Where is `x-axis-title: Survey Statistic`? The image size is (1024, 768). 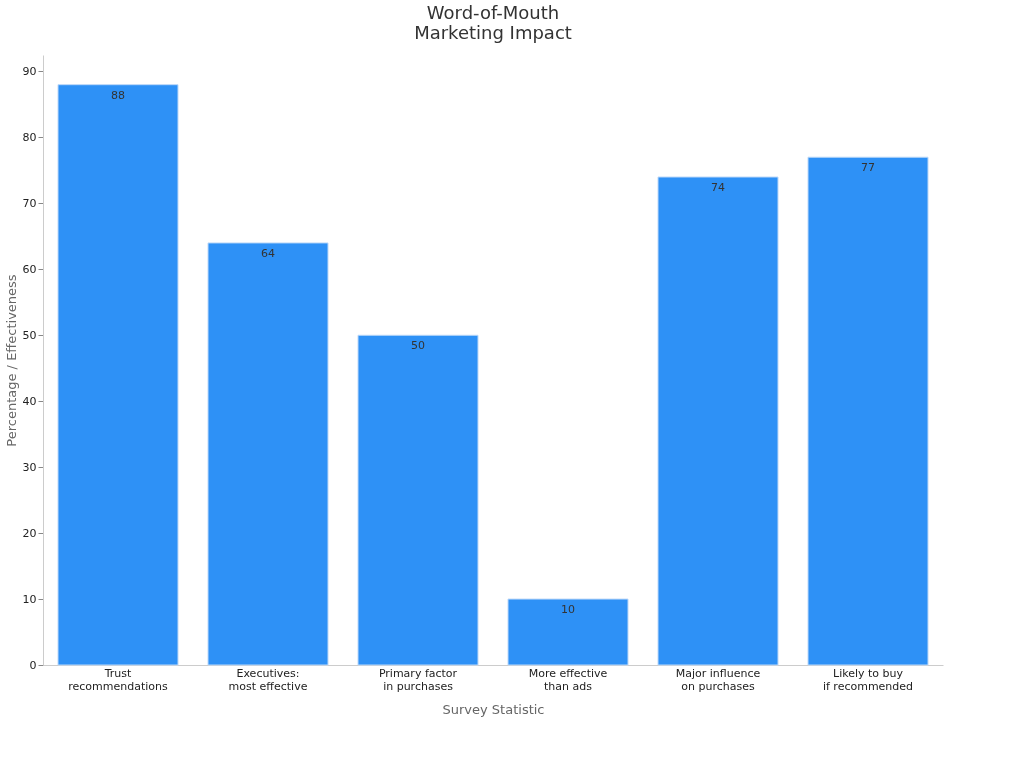 x-axis-title: Survey Statistic is located at coordinates (493, 709).